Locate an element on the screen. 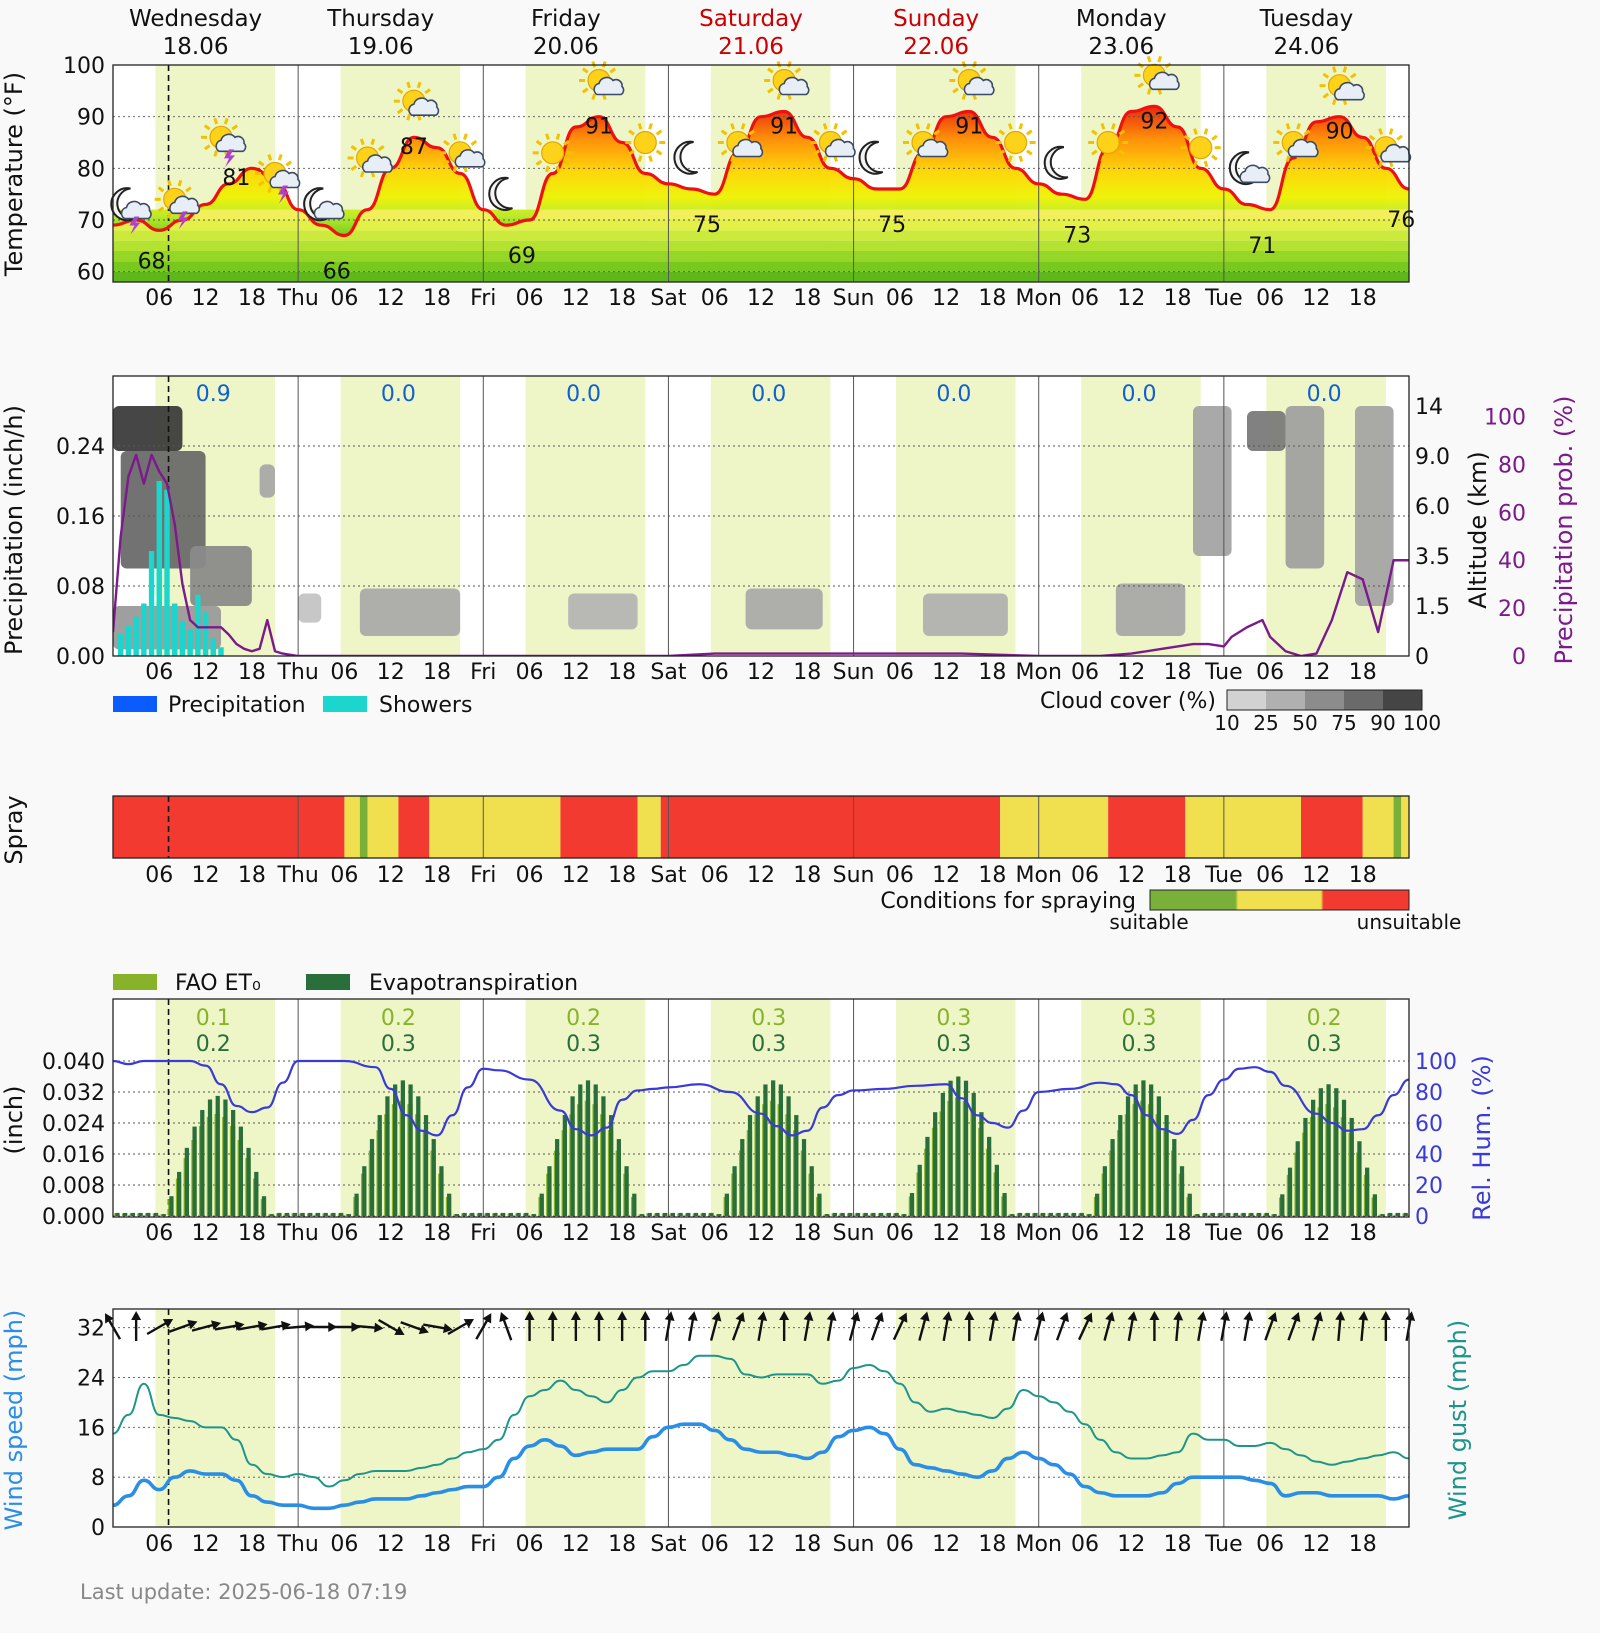 The width and height of the screenshot is (1600, 1633). evapotranspiration-total-label: 0.3 is located at coordinates (768, 1044).